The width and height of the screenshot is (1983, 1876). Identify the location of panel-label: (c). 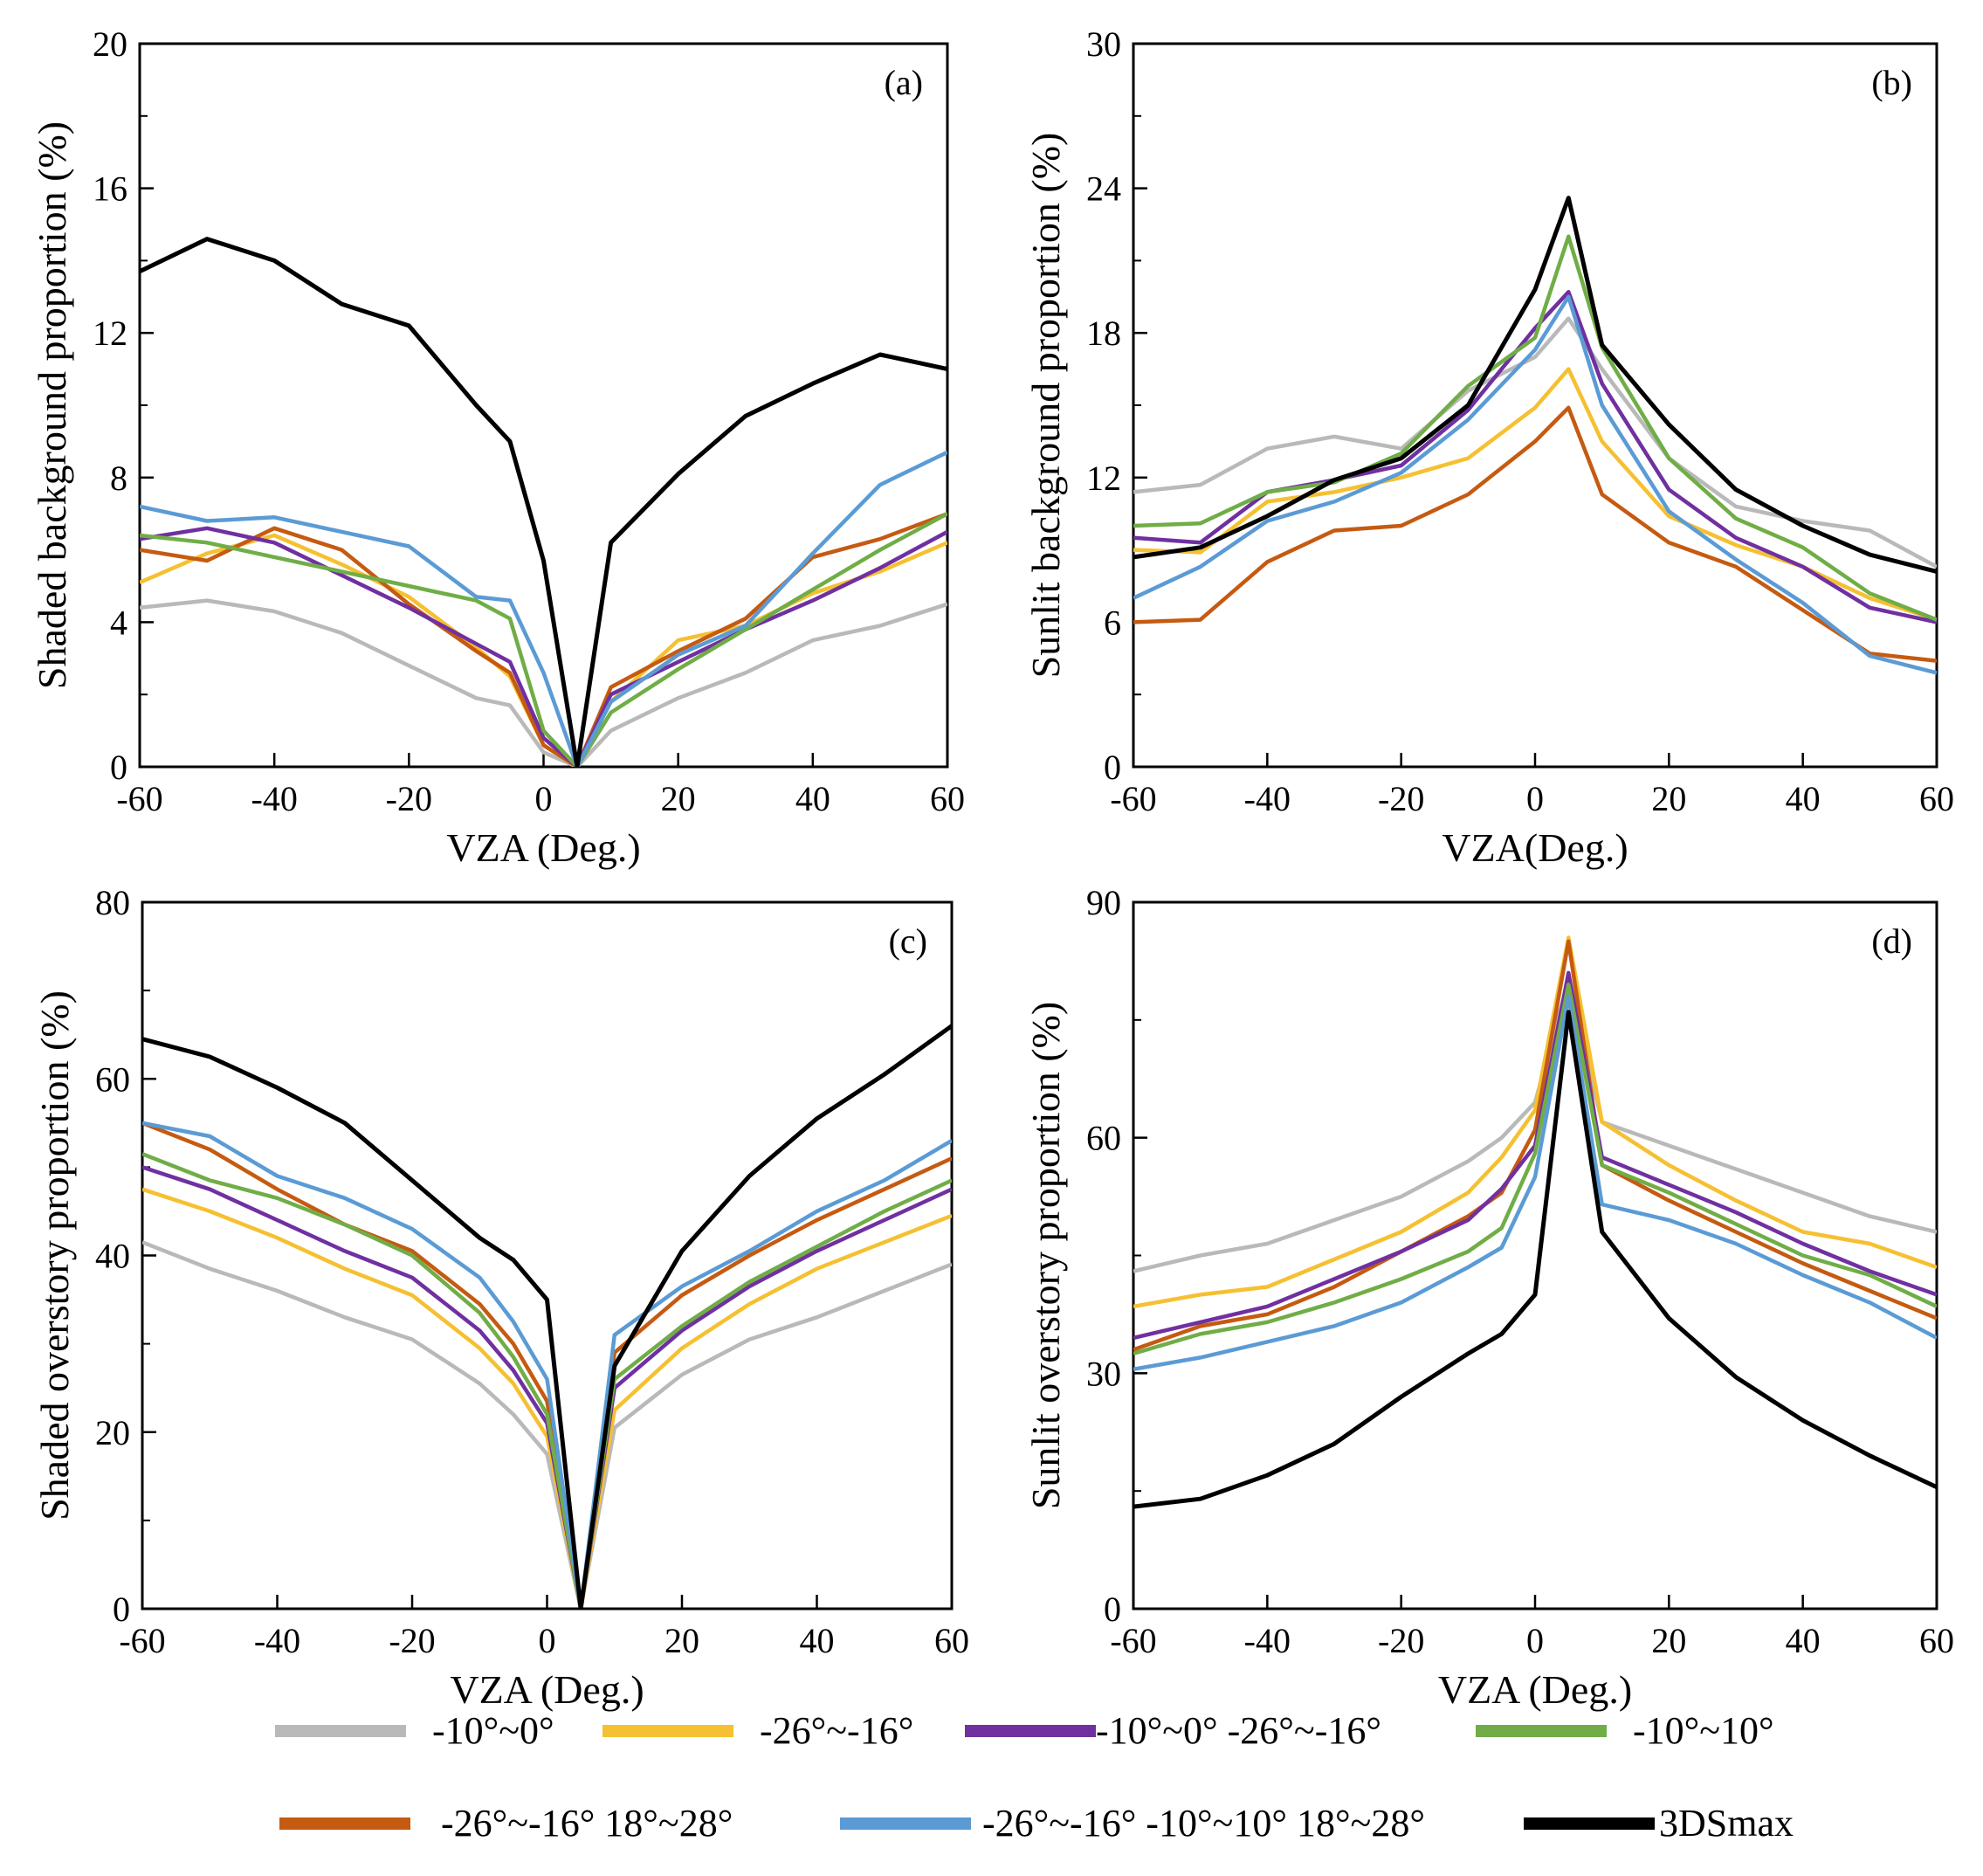
(908, 941).